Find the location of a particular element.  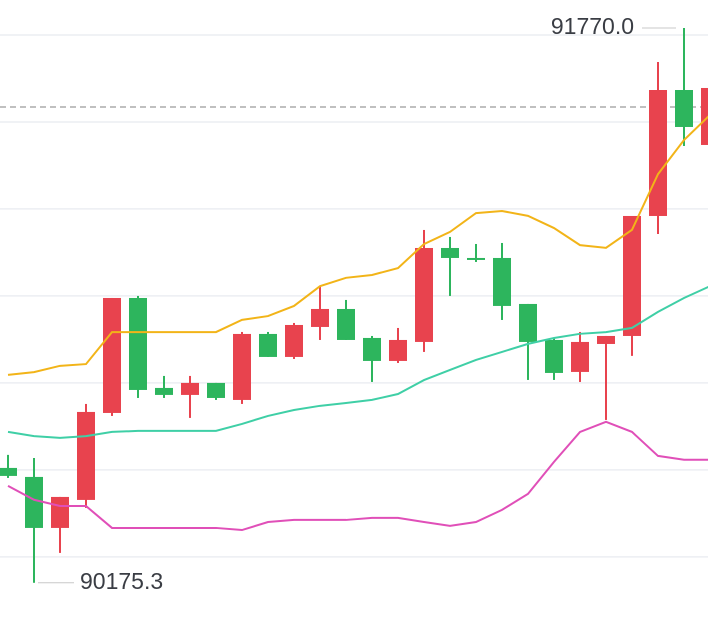

annotation-label: 90175.3 is located at coordinates (121, 581).